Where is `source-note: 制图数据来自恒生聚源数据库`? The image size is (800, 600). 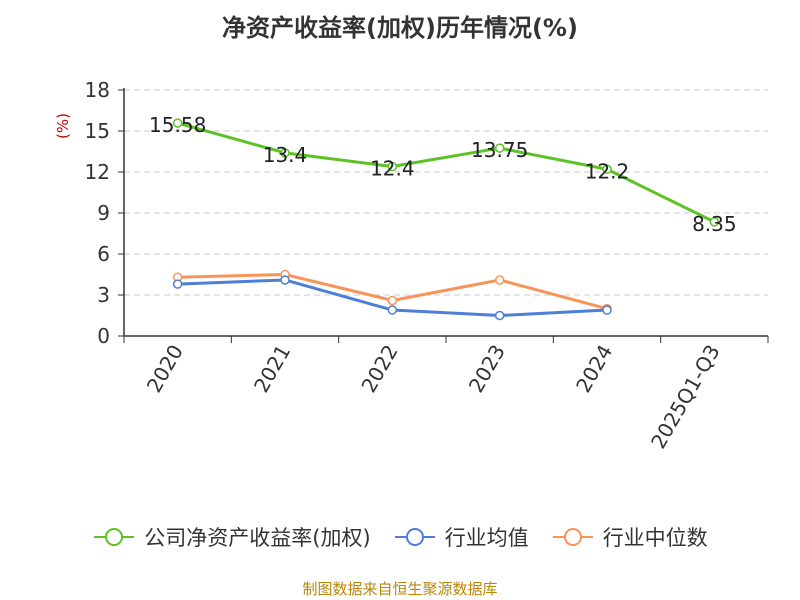
source-note: 制图数据来自恒生聚源数据库 is located at coordinates (400, 589).